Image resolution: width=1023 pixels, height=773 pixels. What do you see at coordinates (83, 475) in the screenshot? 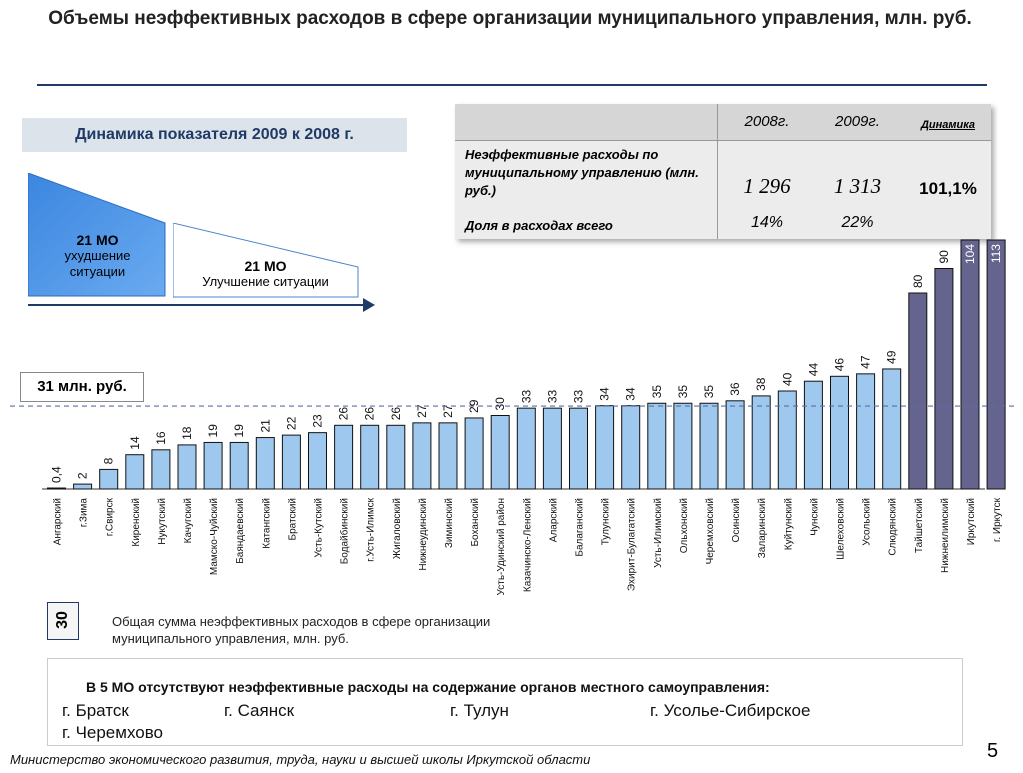
I see `data-label: 2` at bounding box center [83, 475].